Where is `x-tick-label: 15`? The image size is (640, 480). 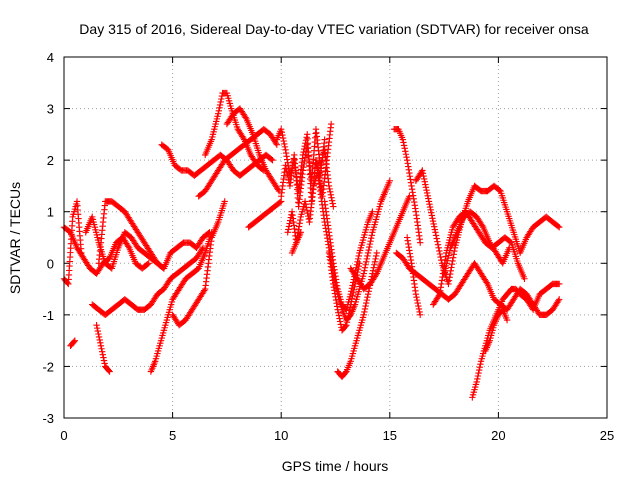
x-tick-label: 15 is located at coordinates (390, 435).